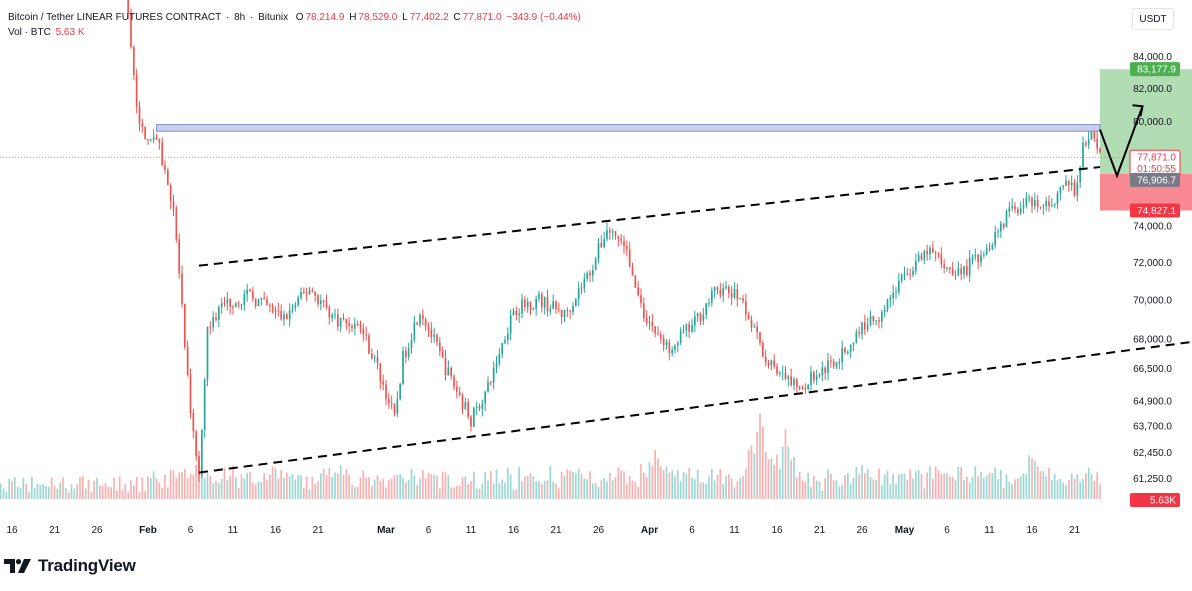  What do you see at coordinates (240, 17) in the screenshot?
I see `interval-label: 8h` at bounding box center [240, 17].